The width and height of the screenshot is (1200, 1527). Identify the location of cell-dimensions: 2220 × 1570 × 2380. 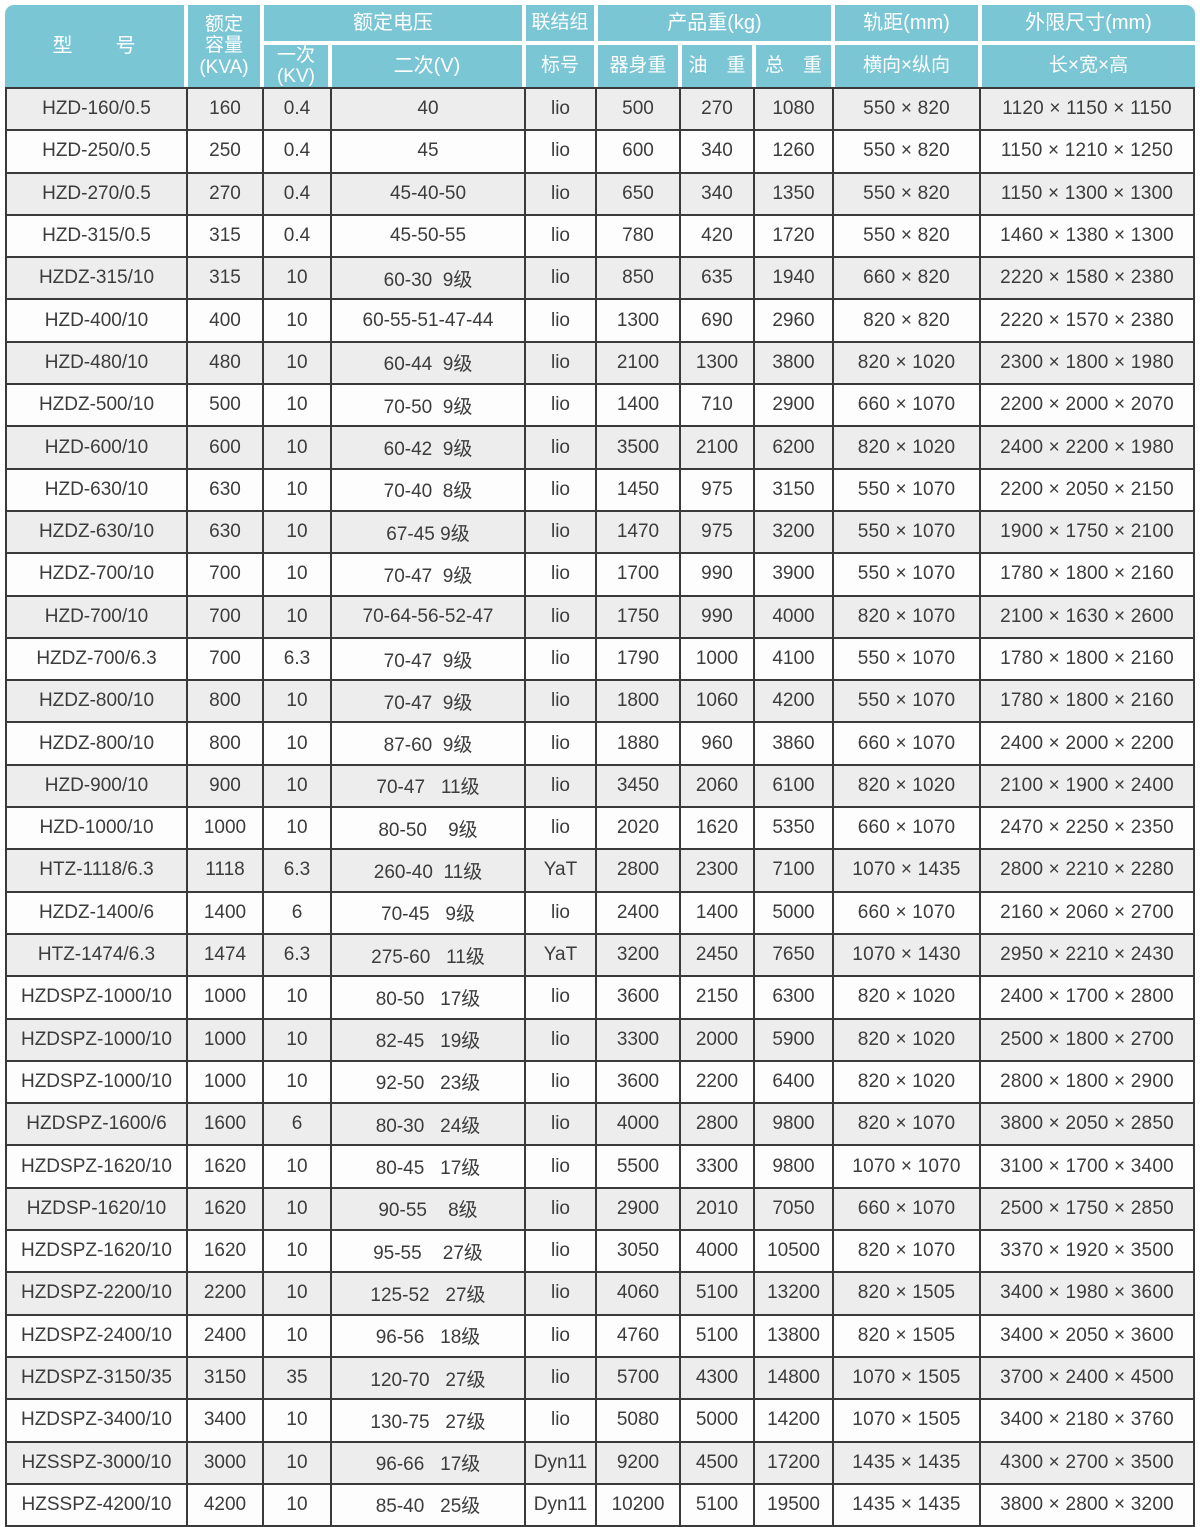
(1087, 320).